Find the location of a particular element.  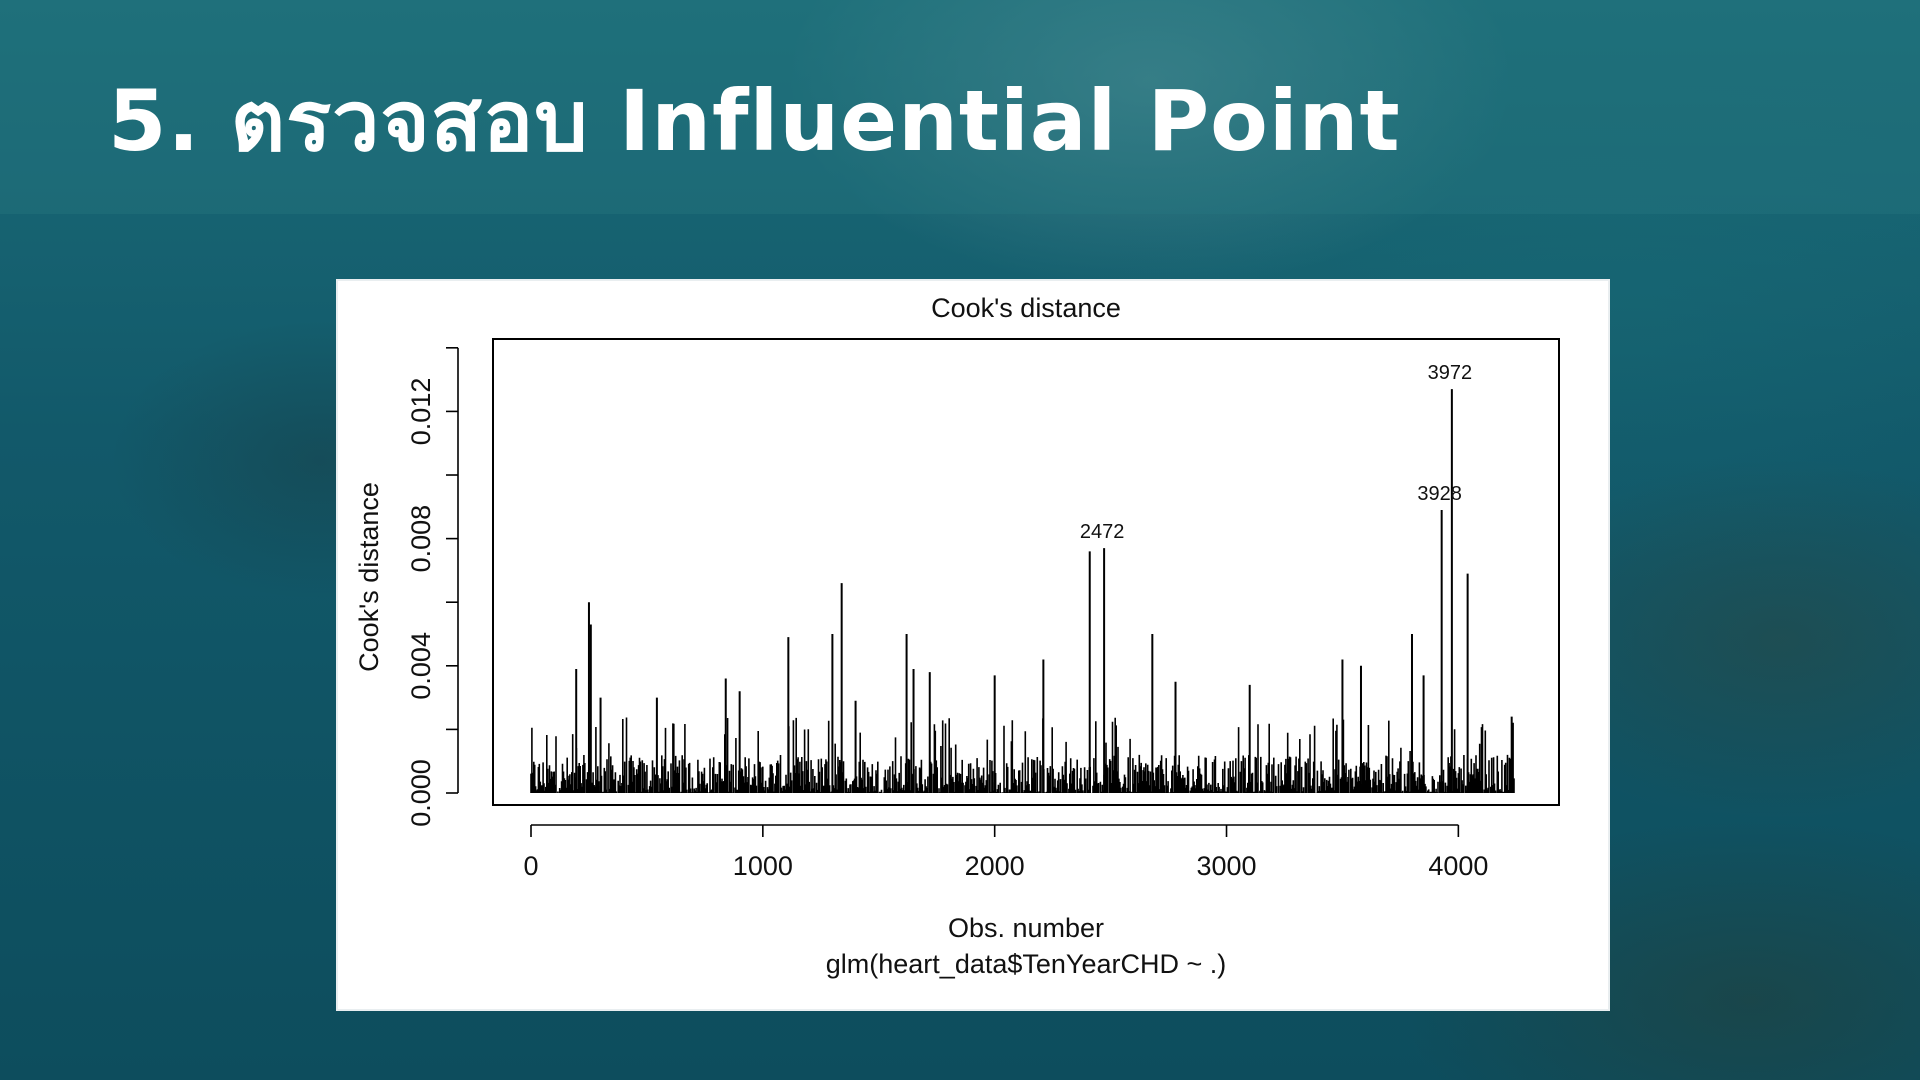

point-label-3972: 3972 is located at coordinates (1450, 373).